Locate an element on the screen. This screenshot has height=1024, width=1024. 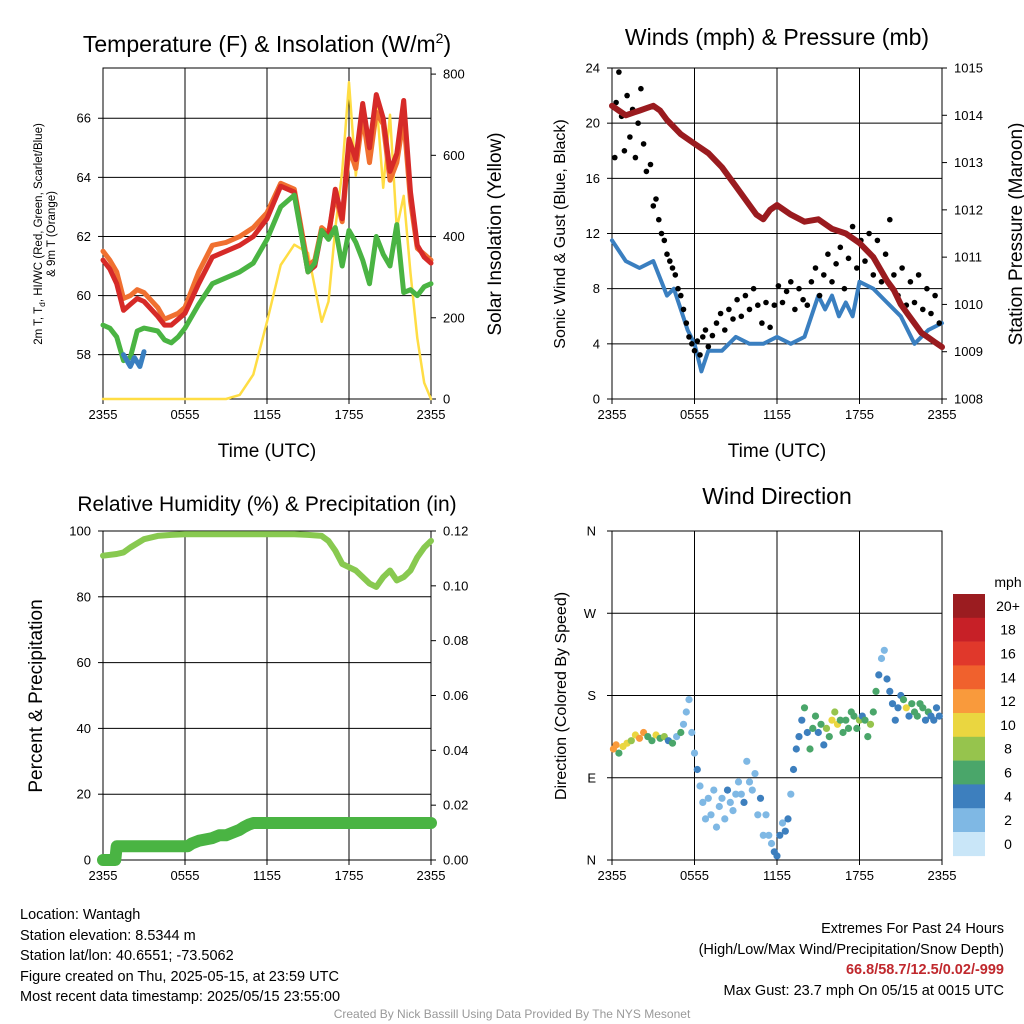
station-latlon: Station lat/lon: 40.6551; -73.5062 is located at coordinates (127, 956).